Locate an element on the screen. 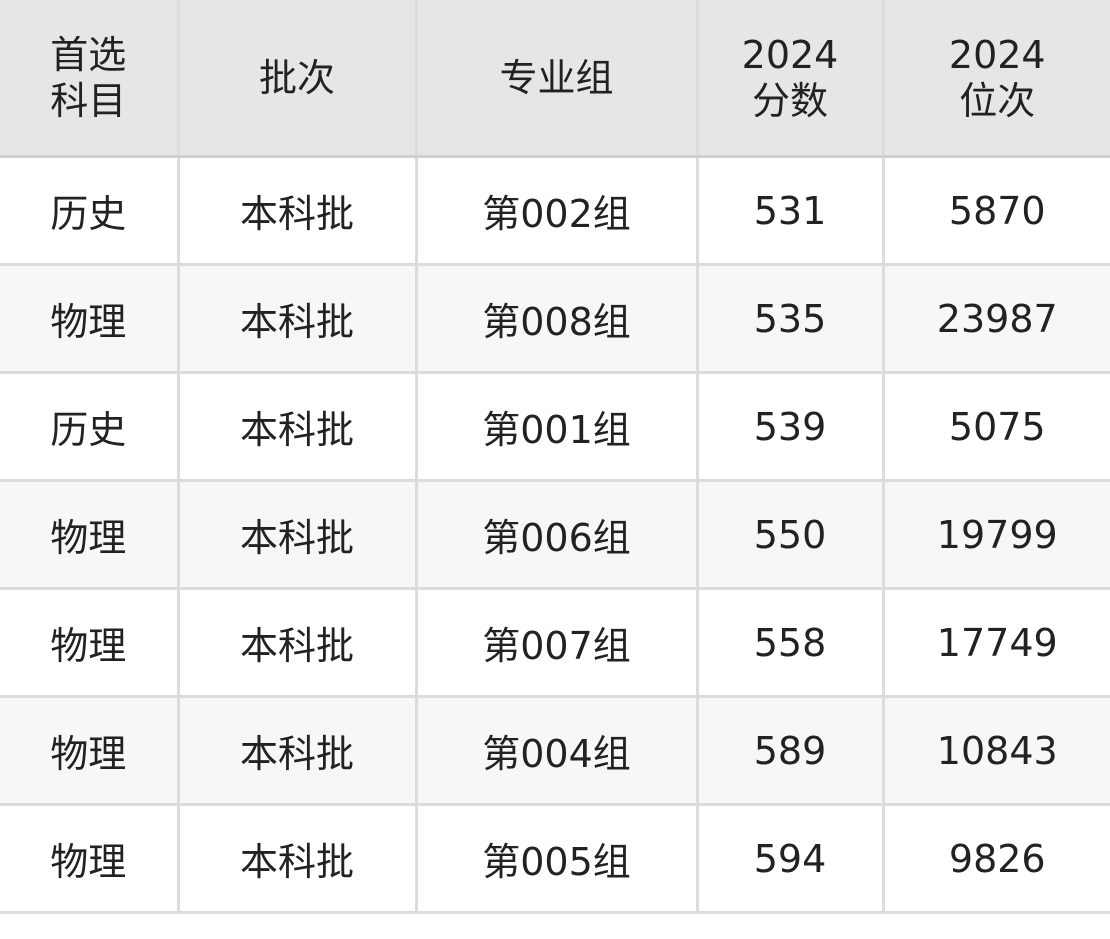 This screenshot has width=1110, height=939. table-row: 物理 本科批 第006组 550 19799 is located at coordinates (555, 534).